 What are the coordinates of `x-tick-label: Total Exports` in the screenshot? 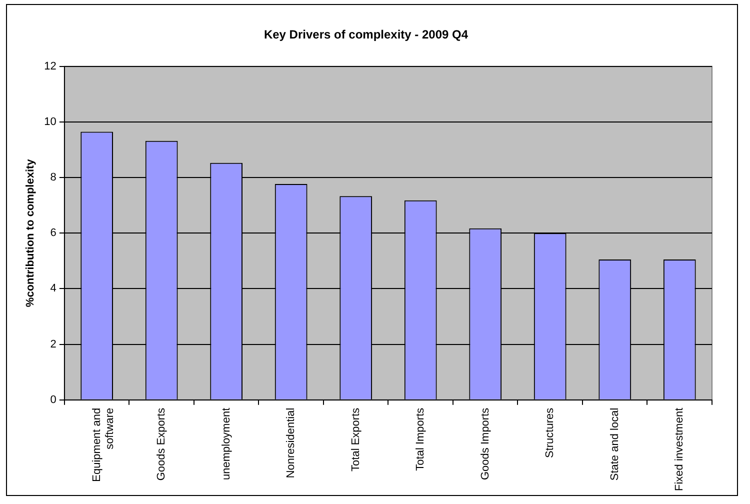 It's located at (356, 439).